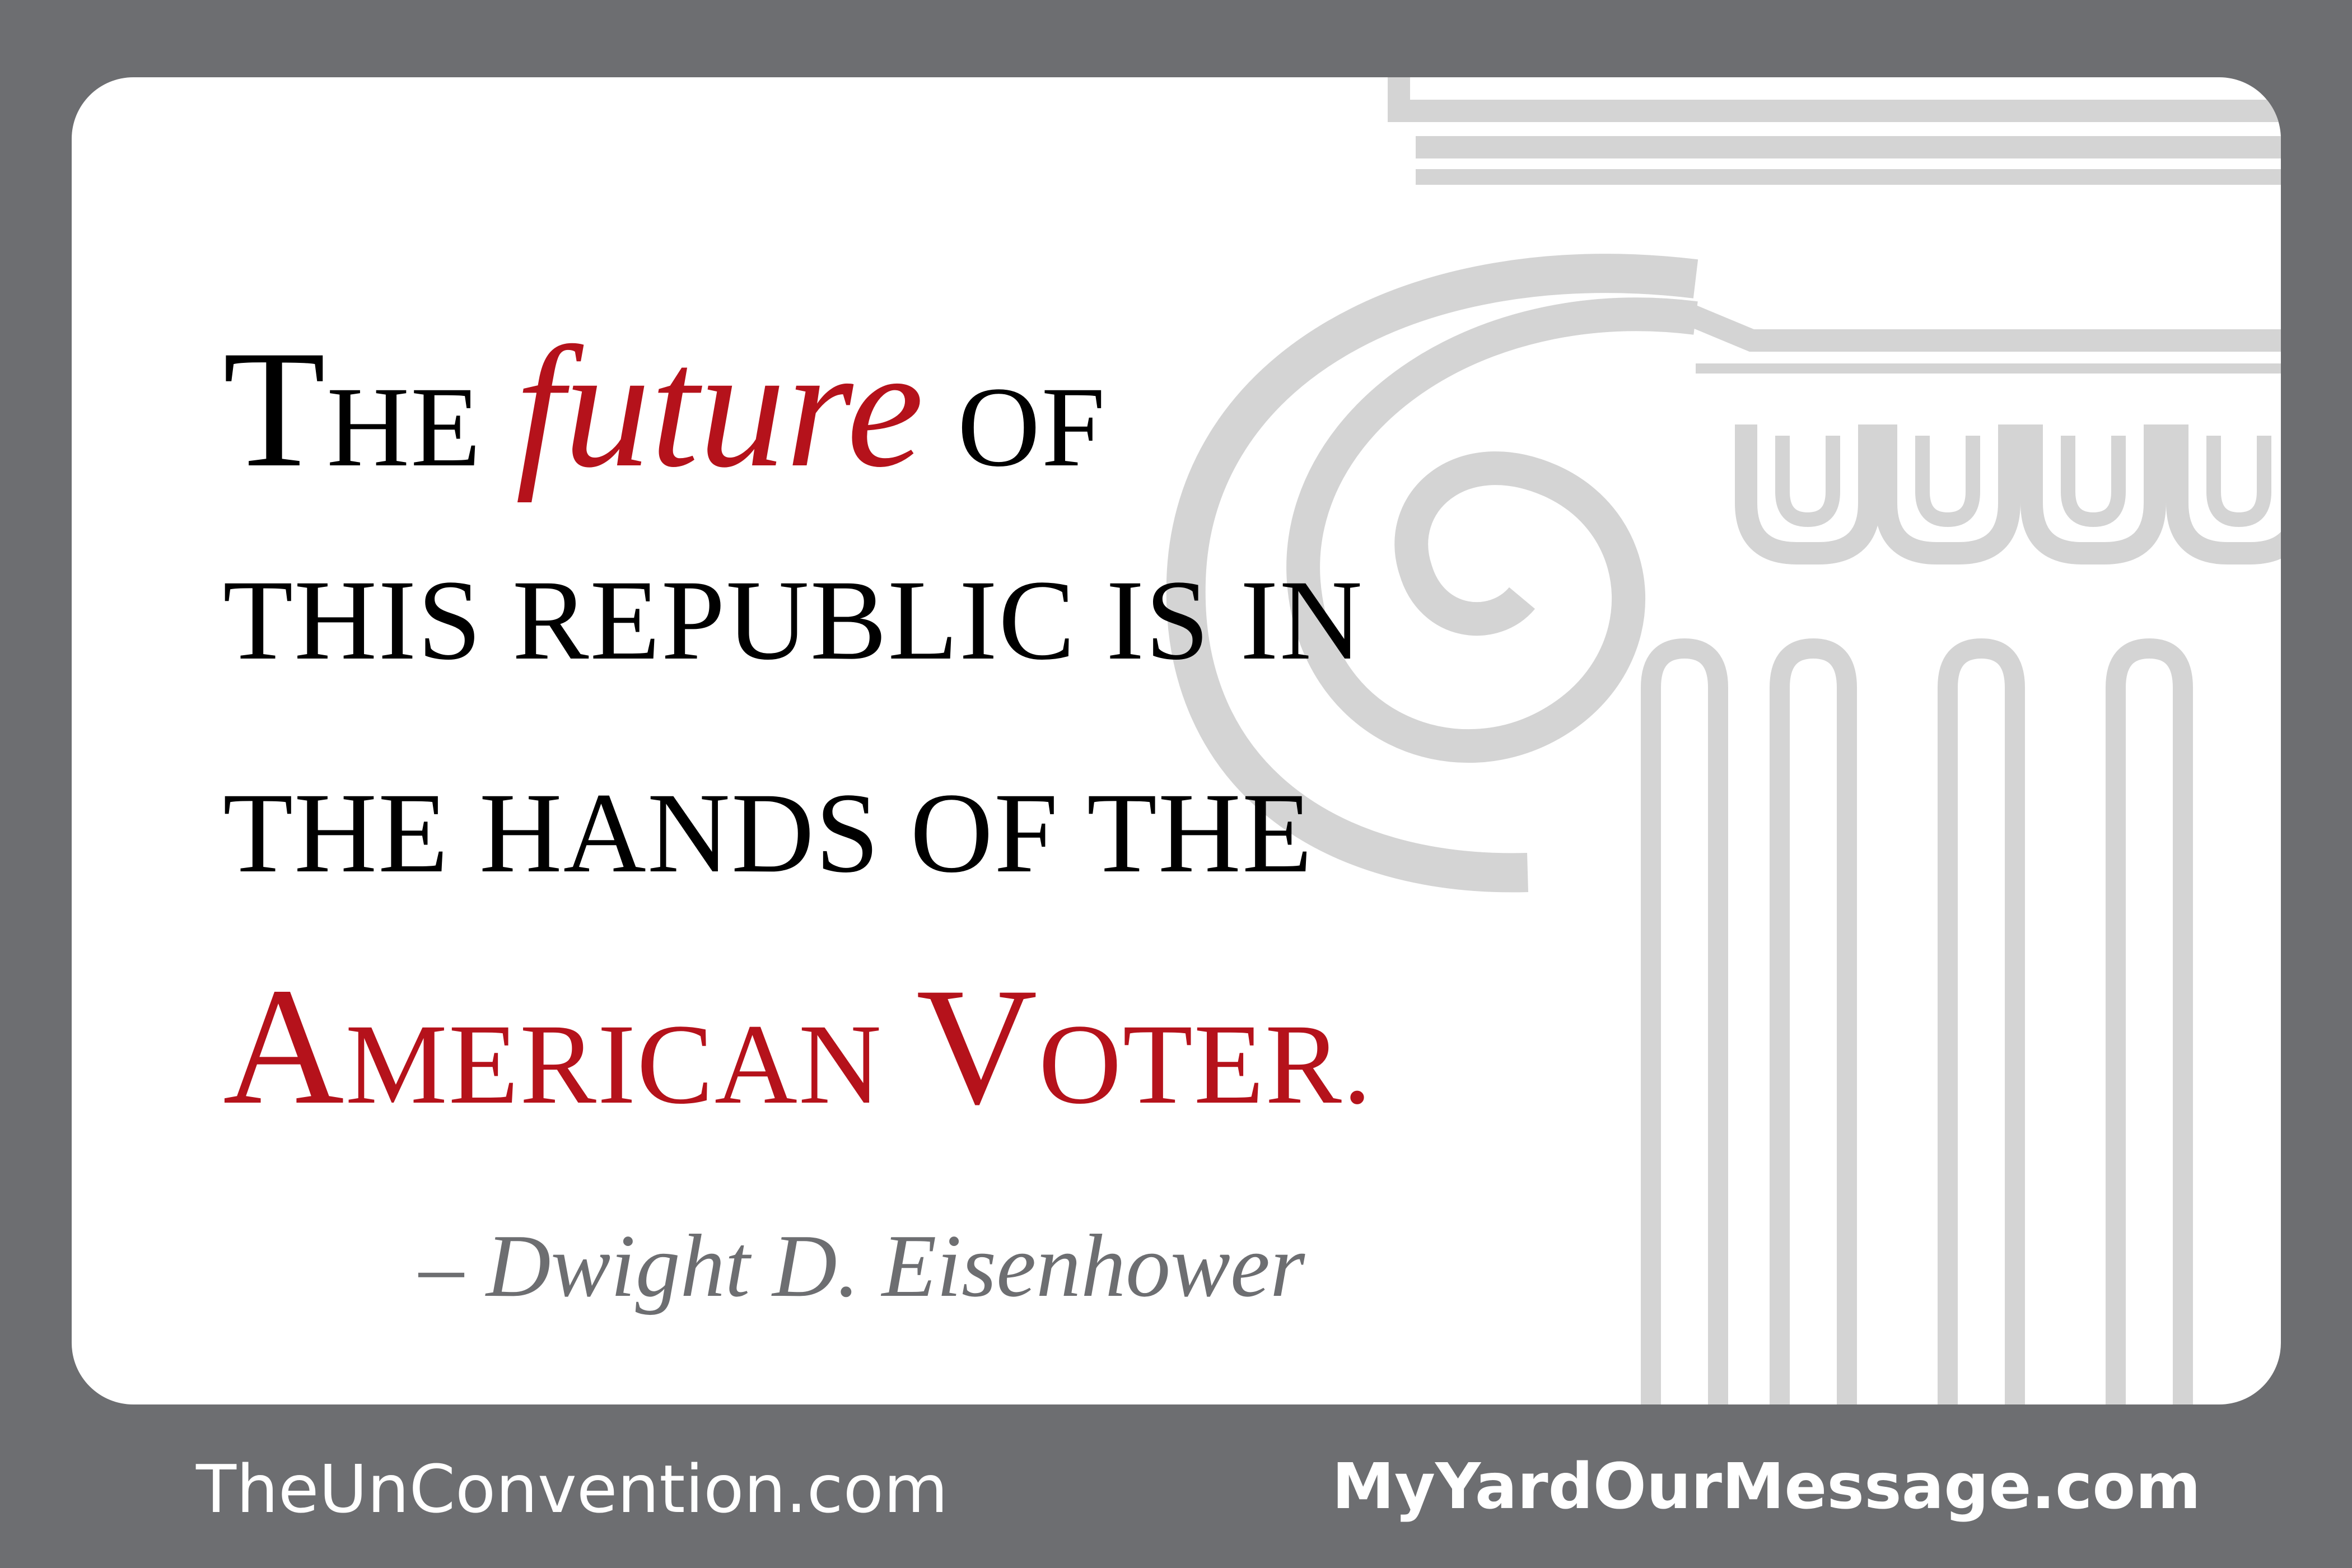  Describe the element at coordinates (285, 1046) in the screenshot. I see `quote-initial-a: A` at that location.